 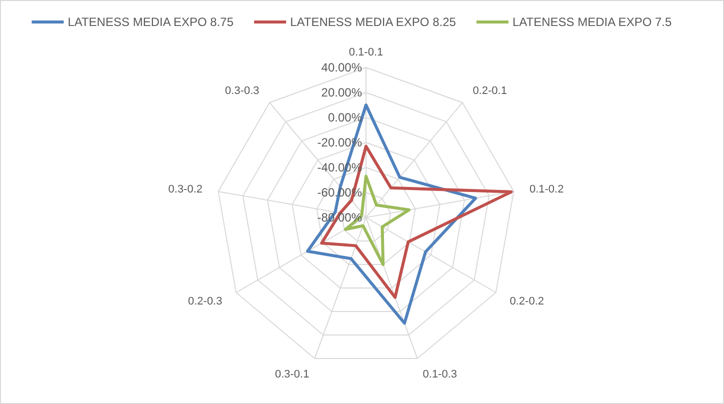 What do you see at coordinates (292, 374) in the screenshot?
I see `spoke-label: 0.3-0.1` at bounding box center [292, 374].